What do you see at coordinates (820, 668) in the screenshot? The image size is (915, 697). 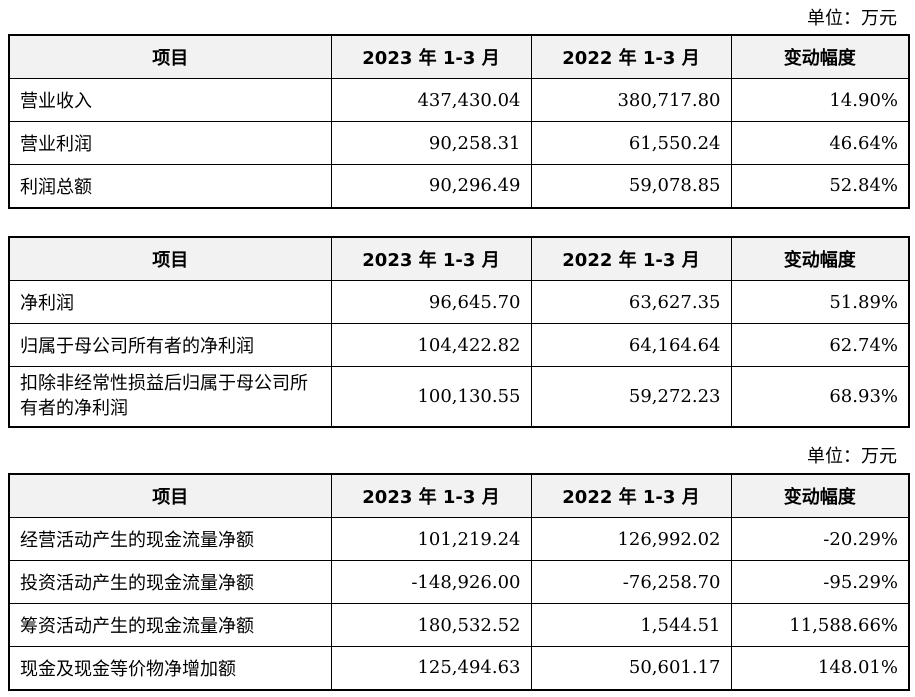 I see `change-value: 148.01%` at bounding box center [820, 668].